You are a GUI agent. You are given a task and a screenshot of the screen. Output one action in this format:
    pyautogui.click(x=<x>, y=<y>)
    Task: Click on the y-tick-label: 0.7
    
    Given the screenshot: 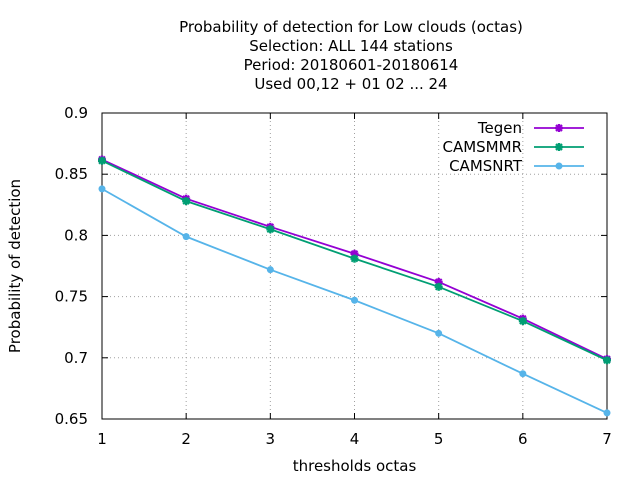 What is the action you would take?
    pyautogui.click(x=76, y=358)
    